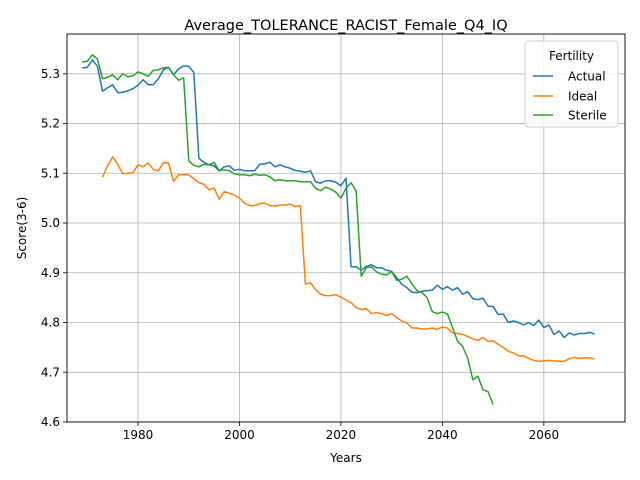 The width and height of the screenshot is (640, 480). What do you see at coordinates (341, 435) in the screenshot?
I see `x-tick-label: 2020` at bounding box center [341, 435].